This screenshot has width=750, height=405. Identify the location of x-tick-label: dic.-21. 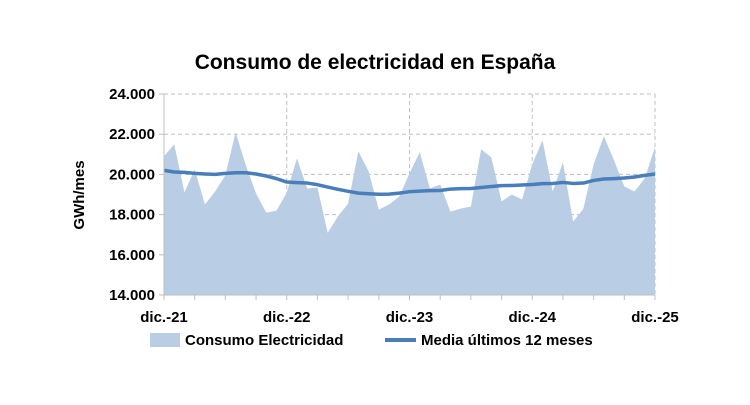
(164, 317).